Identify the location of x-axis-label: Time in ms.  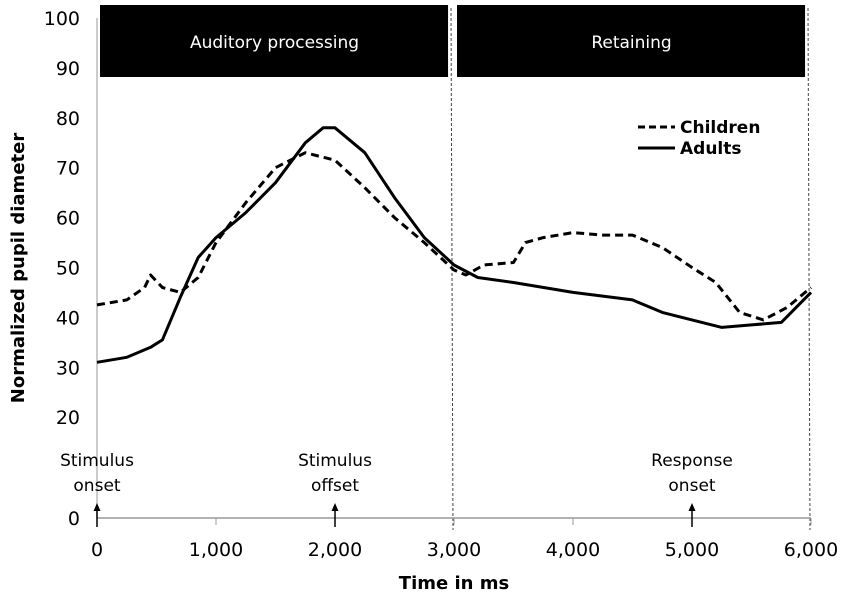
(454, 583).